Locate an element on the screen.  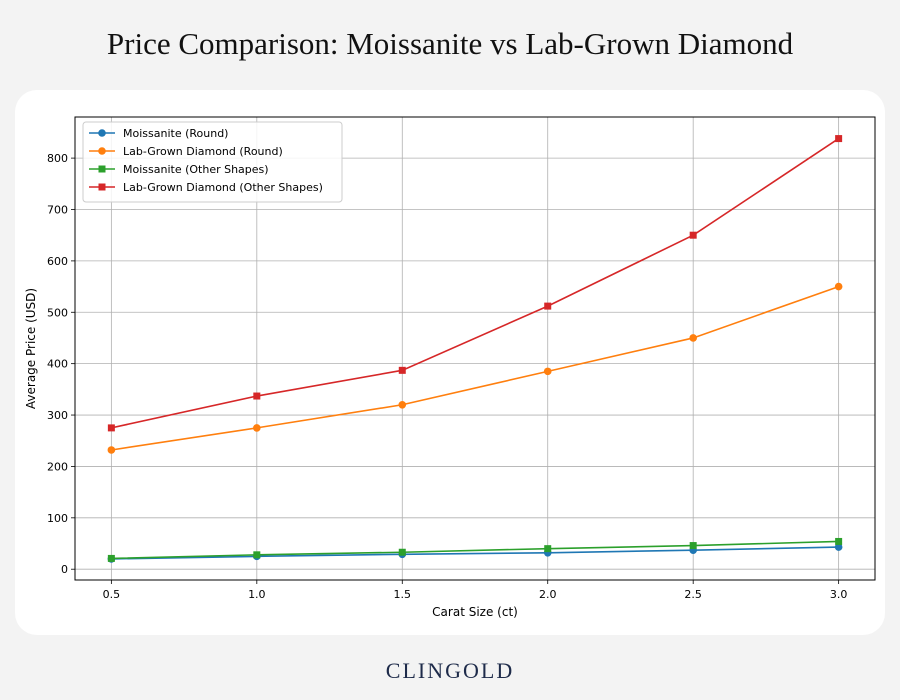
x-tick-label: 0.5 is located at coordinates (112, 594).